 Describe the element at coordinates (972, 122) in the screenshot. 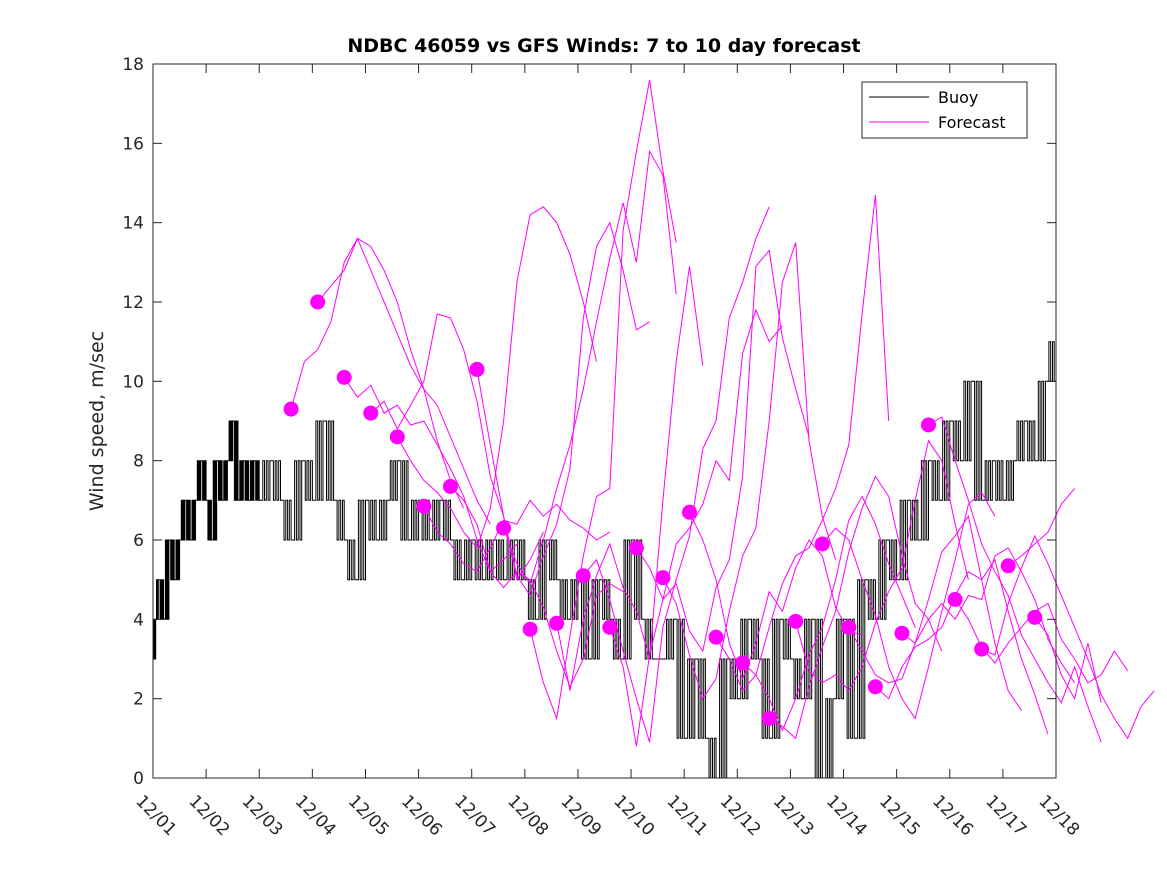

I see `legend-label-forecast: Forecast` at that location.